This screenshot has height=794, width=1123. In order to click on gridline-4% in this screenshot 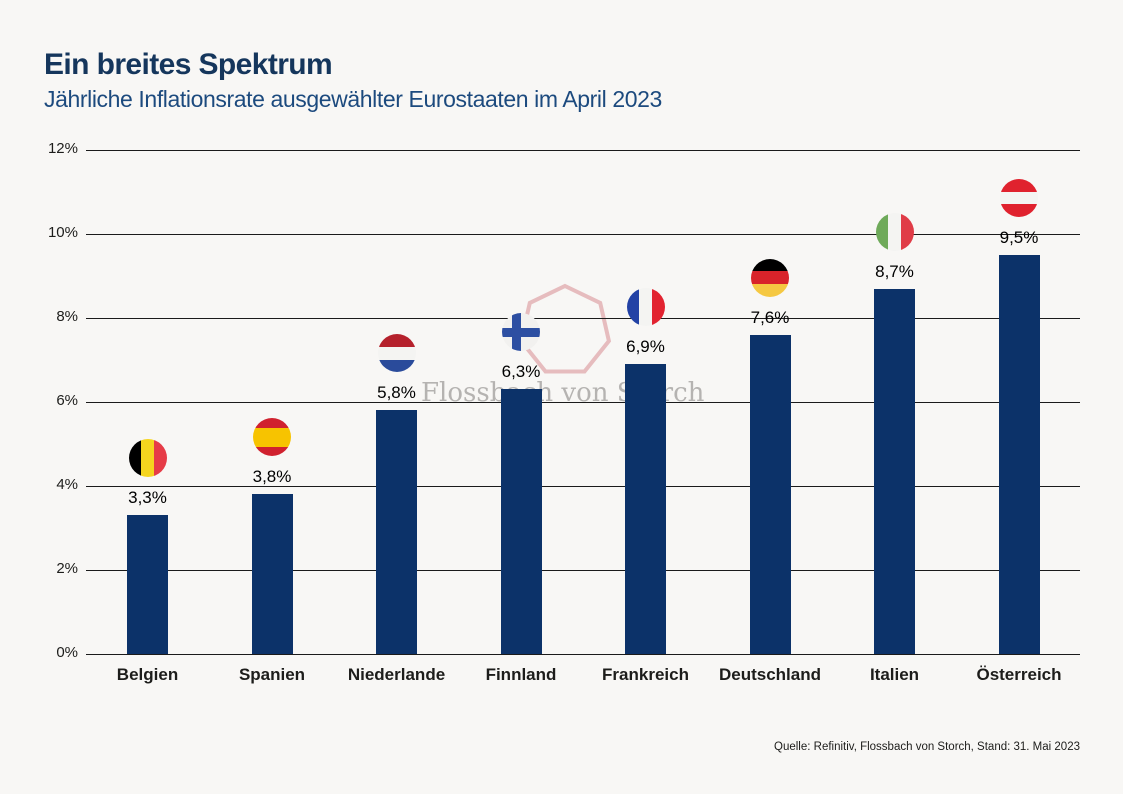, I will do `click(583, 486)`.